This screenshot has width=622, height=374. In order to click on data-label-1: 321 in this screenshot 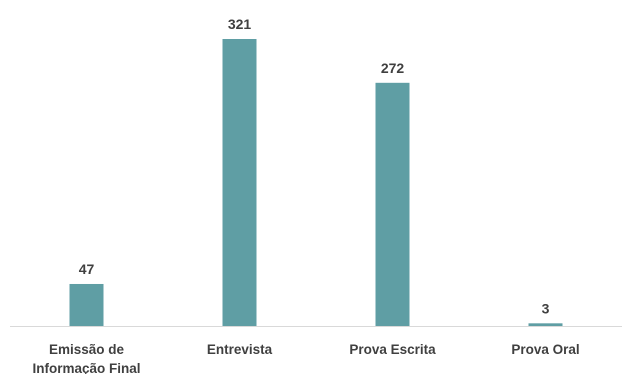, I will do `click(240, 24)`.